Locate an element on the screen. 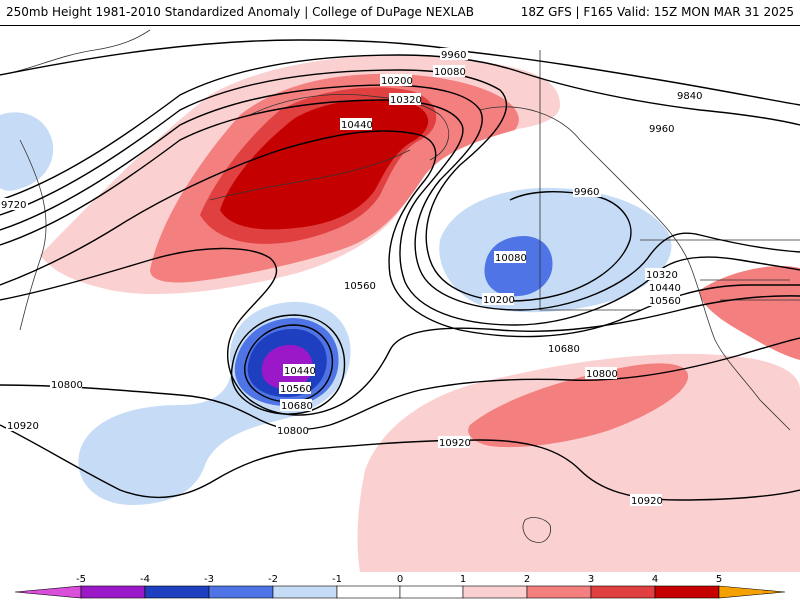 The width and height of the screenshot is (800, 604). colorbar-tick: -4 is located at coordinates (145, 579).